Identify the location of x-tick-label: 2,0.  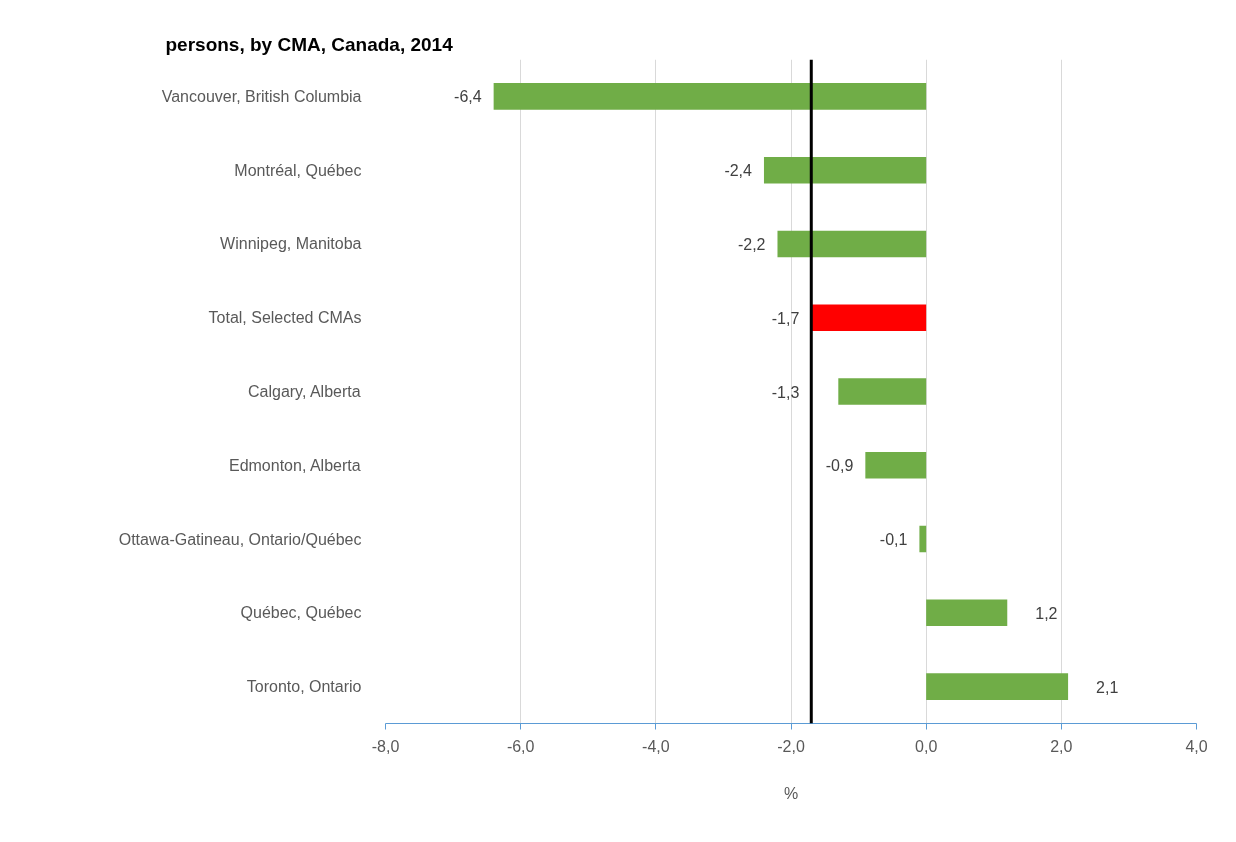
(1061, 746).